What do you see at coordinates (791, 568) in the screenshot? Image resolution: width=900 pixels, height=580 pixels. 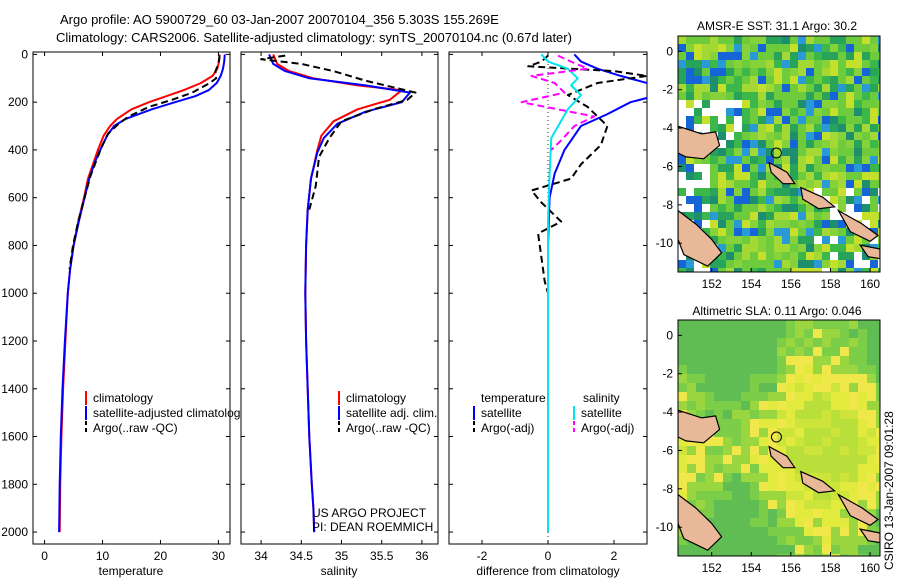 I see `x-tick-label: 156` at bounding box center [791, 568].